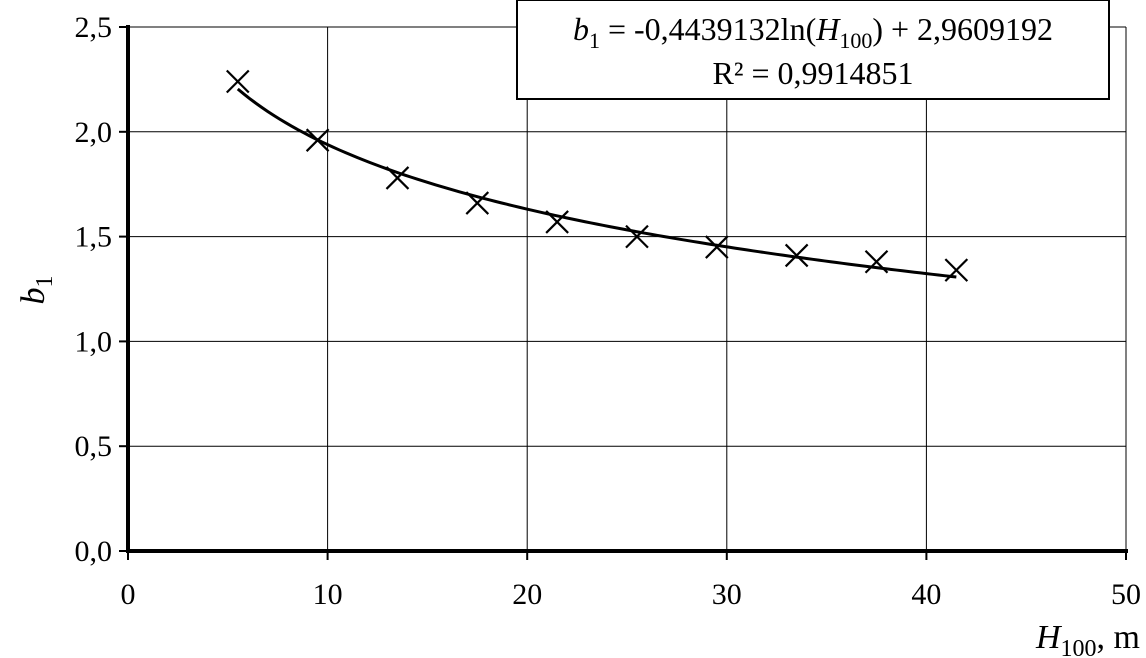  Describe the element at coordinates (527, 594) in the screenshot. I see `x-tick-label: 20` at that location.